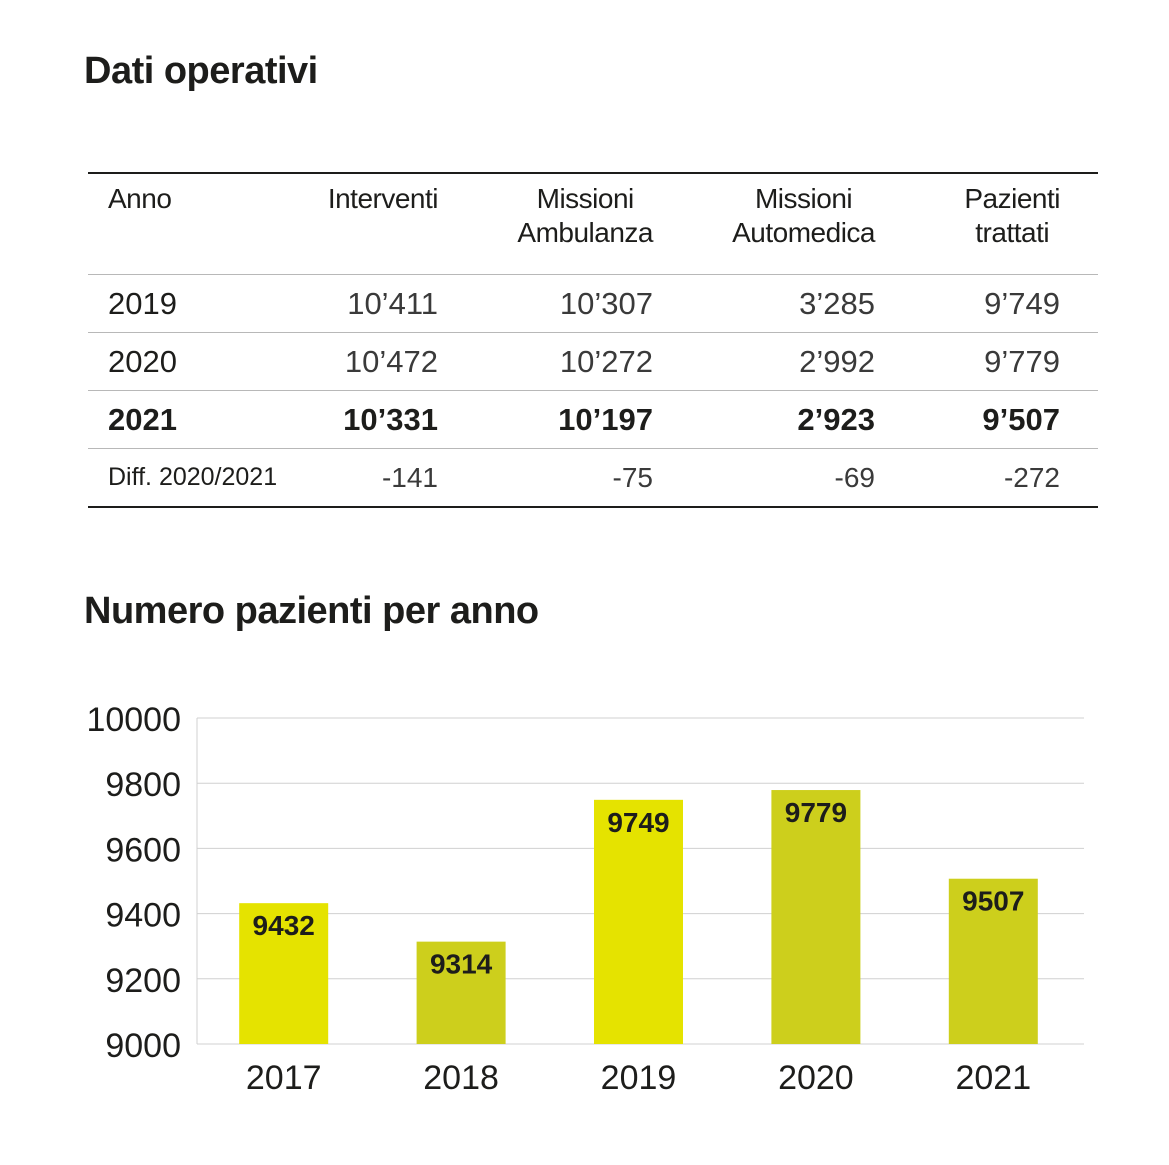 Image resolution: width=1169 pixels, height=1165 pixels. What do you see at coordinates (140, 198) in the screenshot?
I see `header-anno-label: Anno` at bounding box center [140, 198].